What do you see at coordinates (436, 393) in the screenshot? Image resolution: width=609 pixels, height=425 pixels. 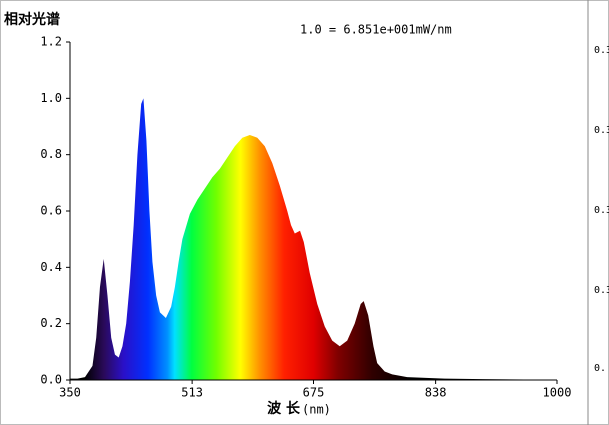 I see `x-tick-label: 838` at bounding box center [436, 393].